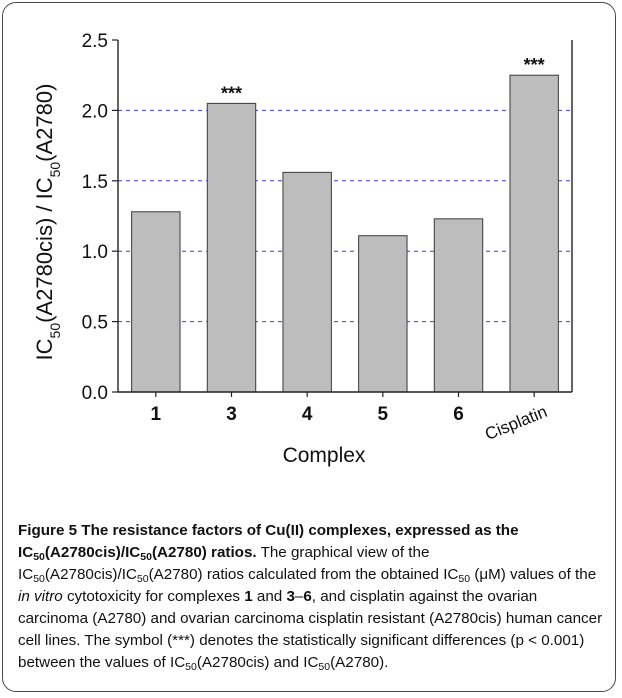 This screenshot has width=622, height=698. What do you see at coordinates (156, 414) in the screenshot?
I see `x-tick-label: 1` at bounding box center [156, 414].